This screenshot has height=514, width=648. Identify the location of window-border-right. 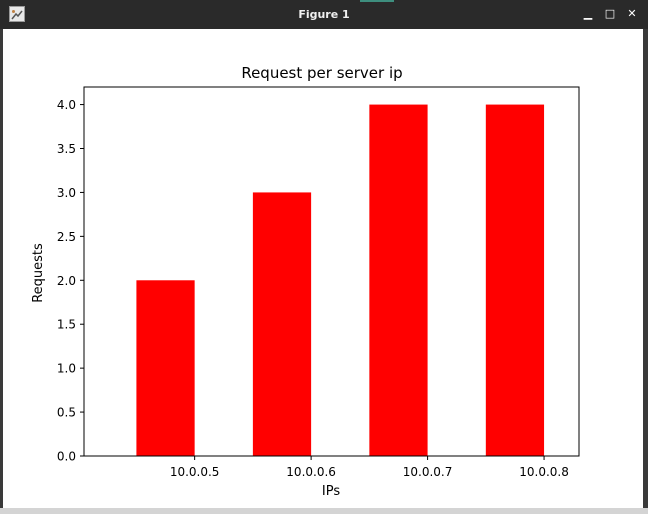
(645, 268).